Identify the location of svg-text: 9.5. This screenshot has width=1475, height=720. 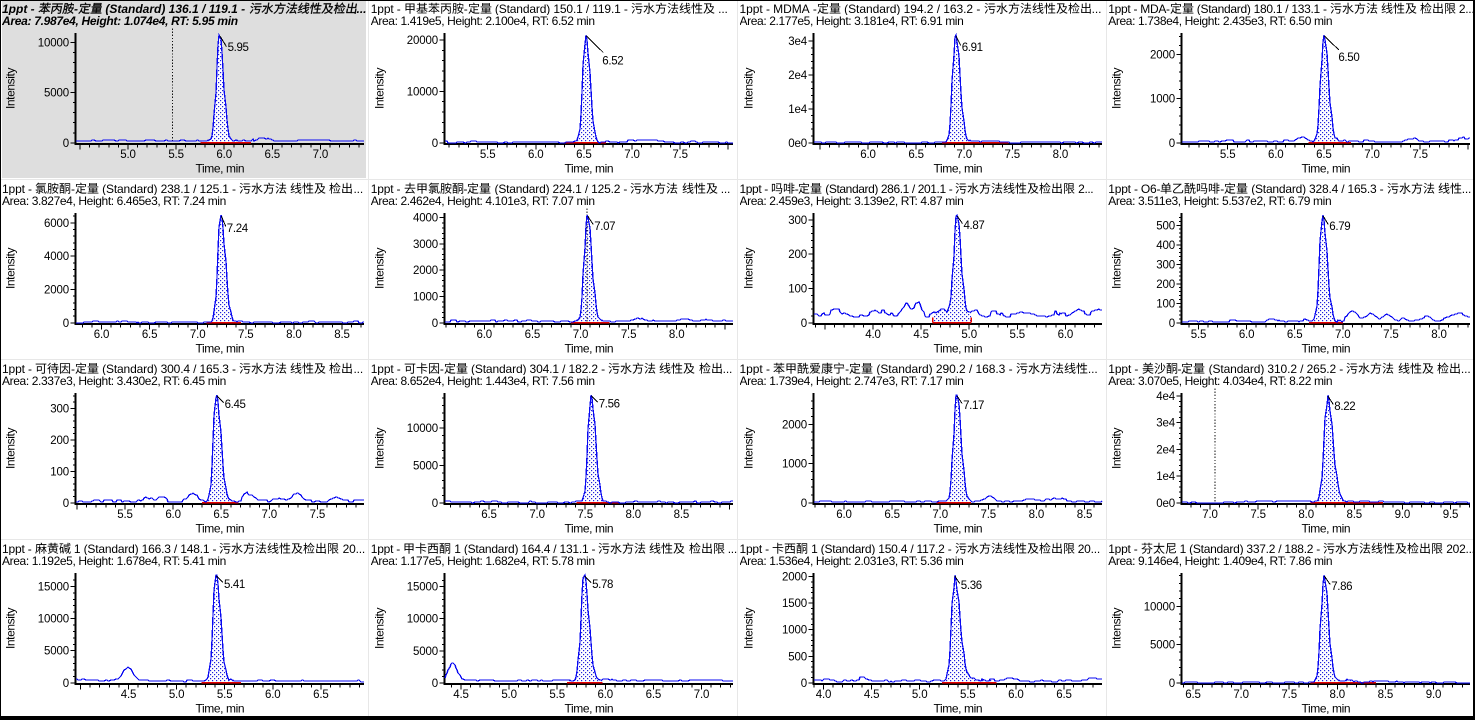
(1451, 515).